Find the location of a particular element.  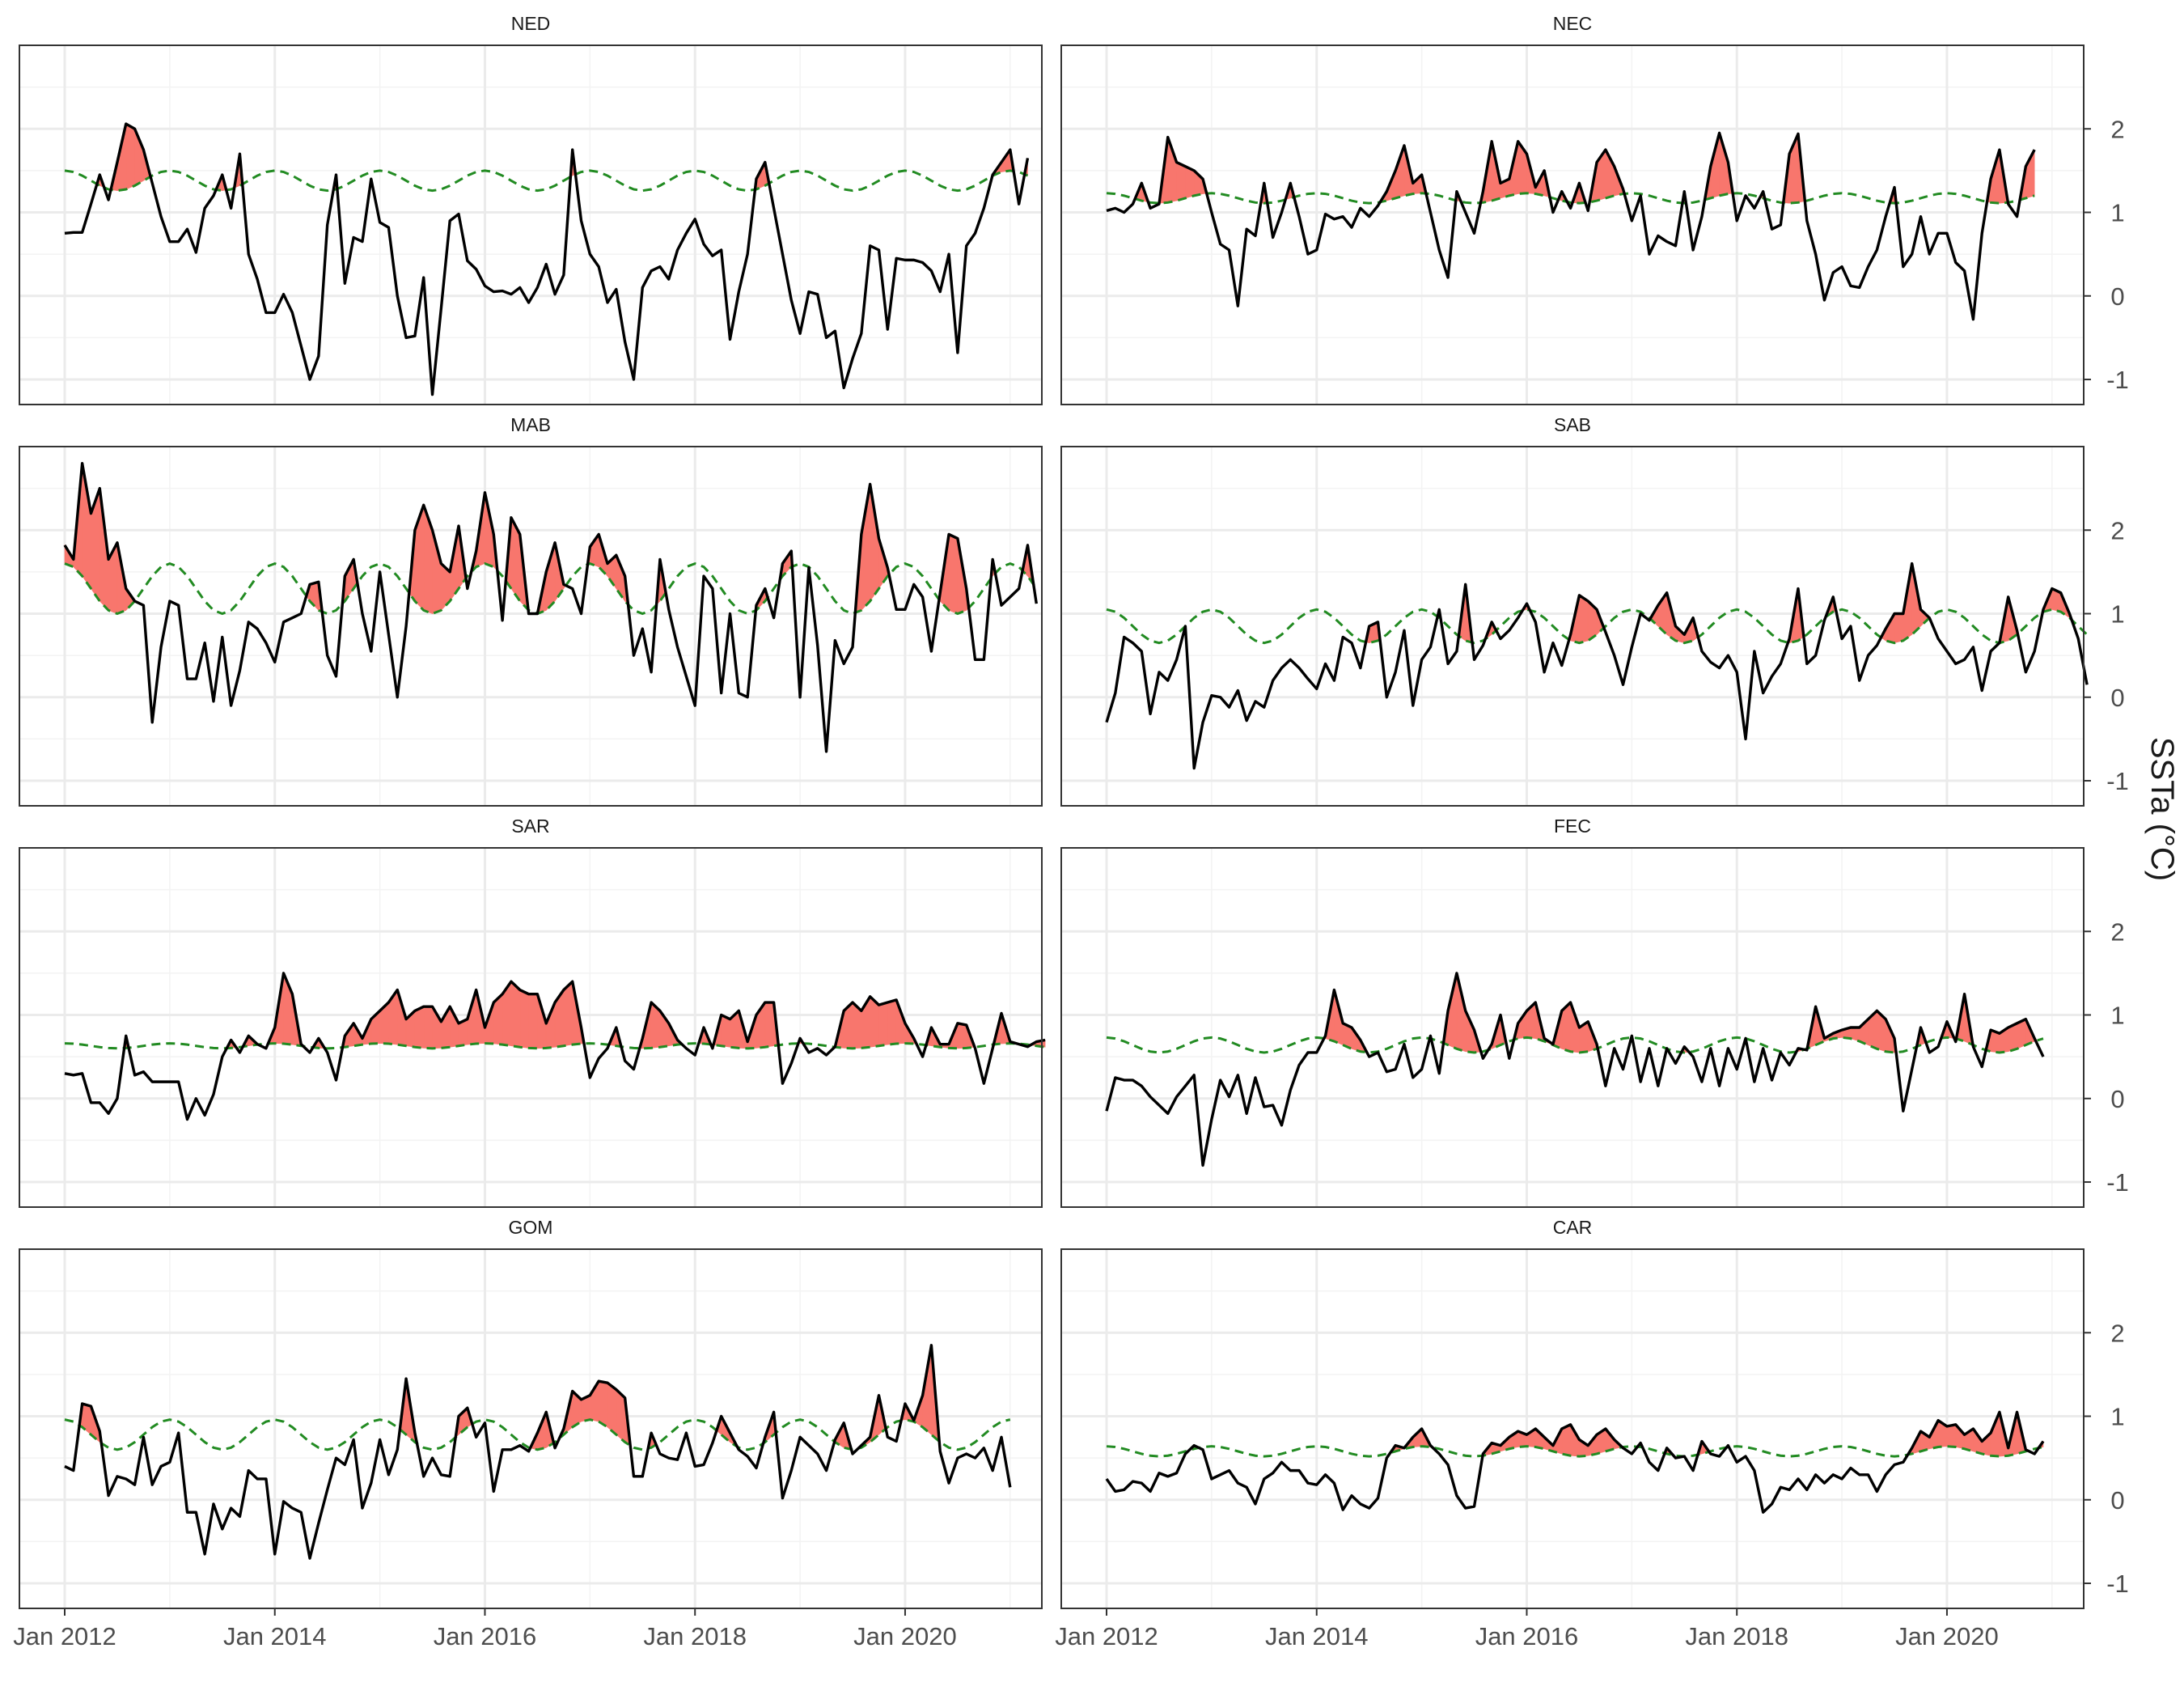

facet-strip-label: CAR is located at coordinates (1573, 1227).